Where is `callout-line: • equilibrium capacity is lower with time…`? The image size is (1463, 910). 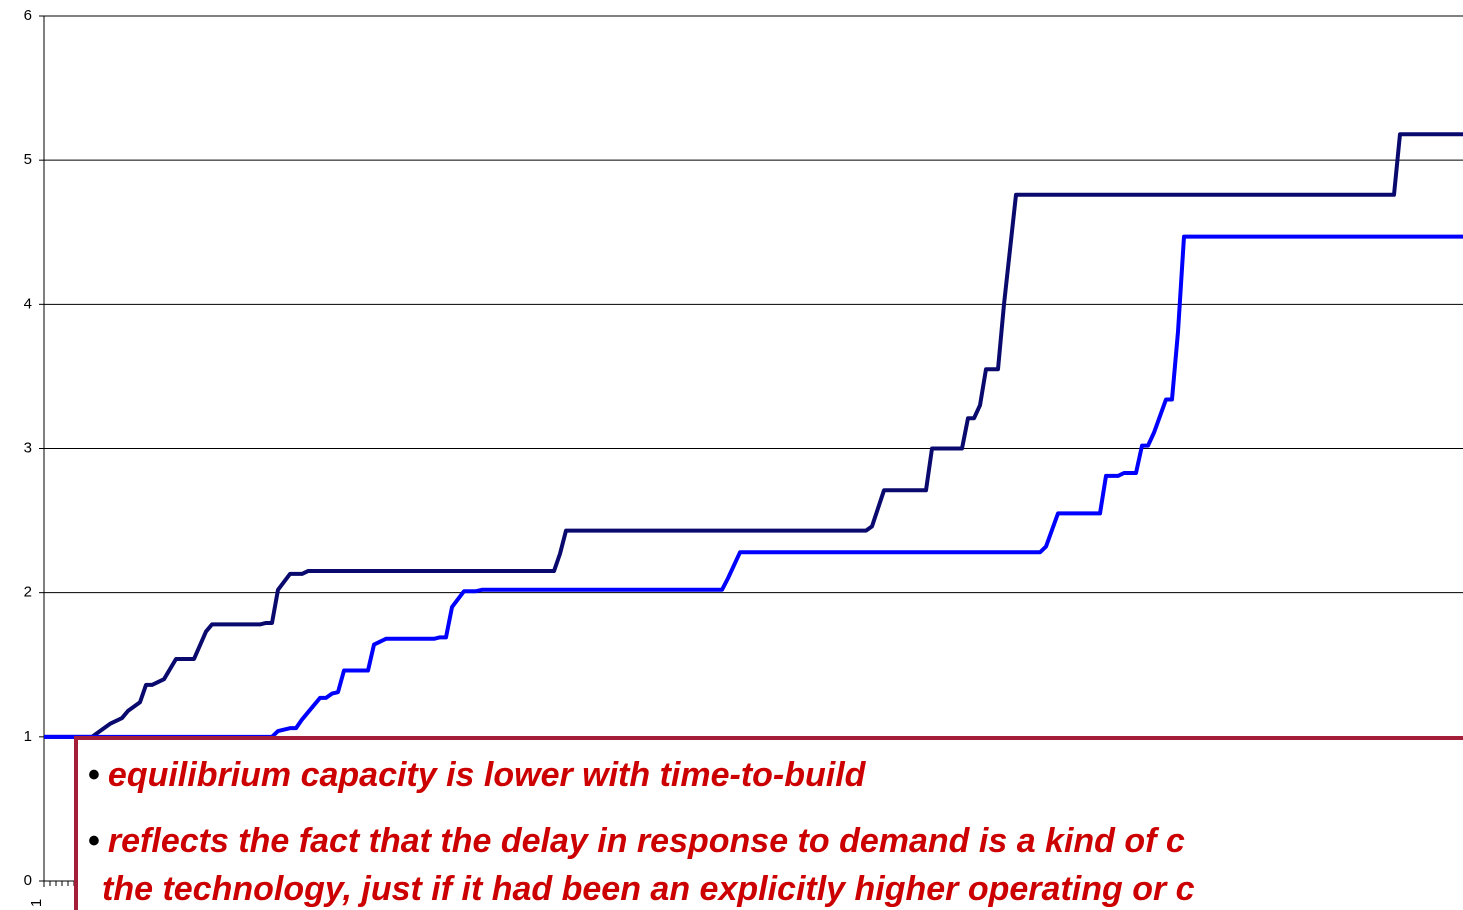 callout-line: • equilibrium capacity is lower with time… is located at coordinates (476, 775).